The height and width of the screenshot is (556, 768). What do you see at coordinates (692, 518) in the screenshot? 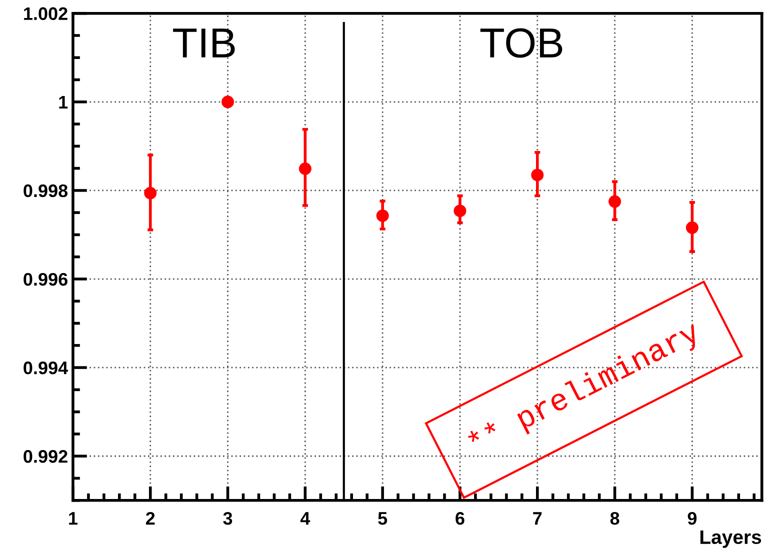
I see `x-tick-label: 9` at bounding box center [692, 518].